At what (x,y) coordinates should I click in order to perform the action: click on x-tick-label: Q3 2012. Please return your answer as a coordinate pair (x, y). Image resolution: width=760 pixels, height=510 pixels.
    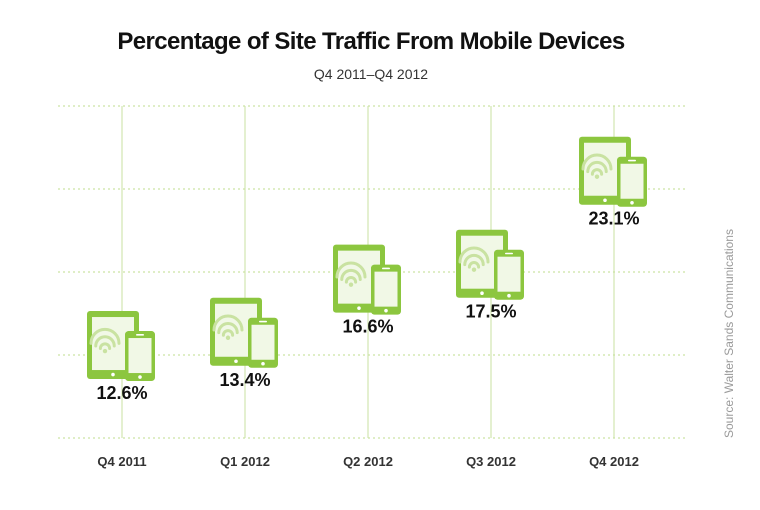
    Looking at the image, I should click on (491, 461).